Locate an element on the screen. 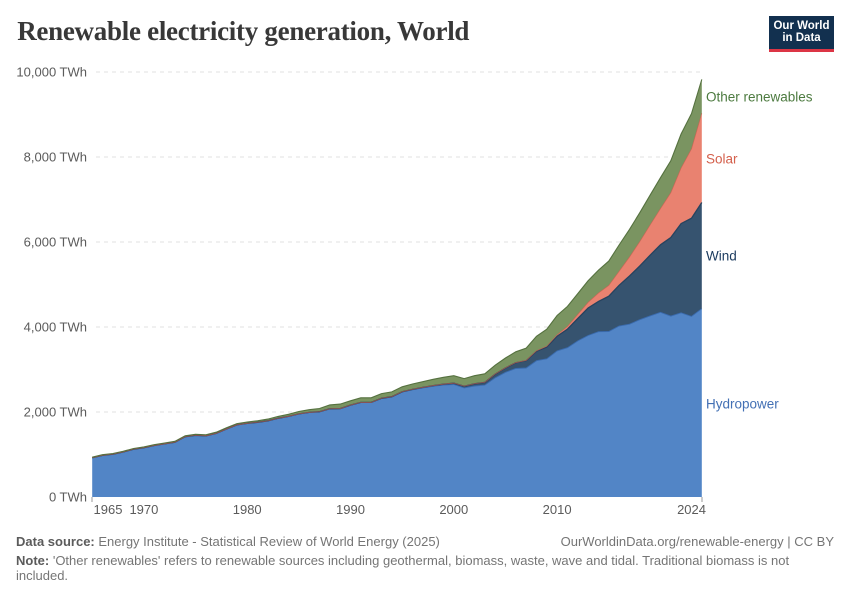 The width and height of the screenshot is (850, 600). svg-text: Wind is located at coordinates (721, 256).